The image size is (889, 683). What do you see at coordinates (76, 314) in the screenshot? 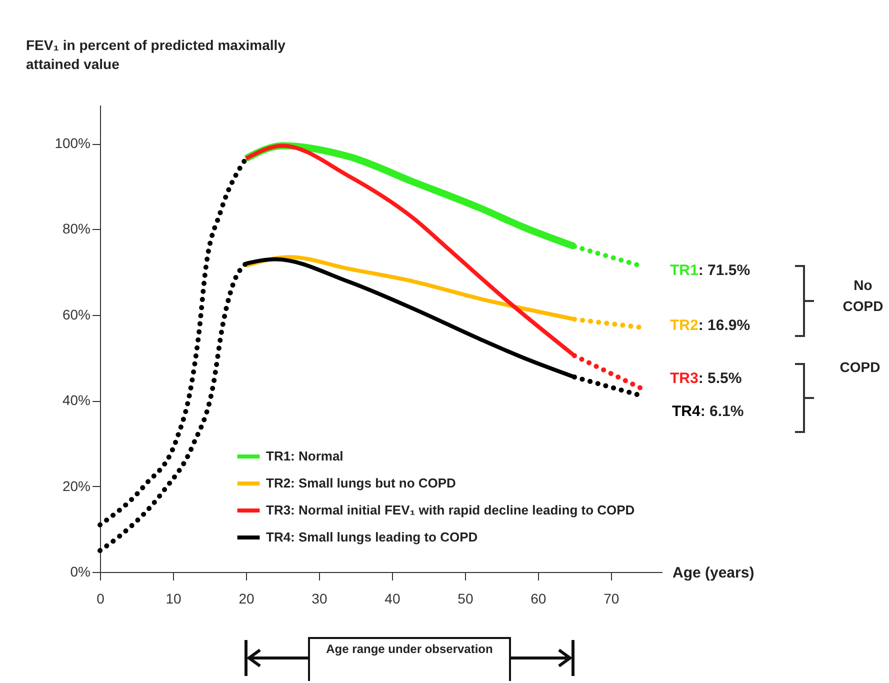
I see `y-tick-label: 60%` at bounding box center [76, 314].